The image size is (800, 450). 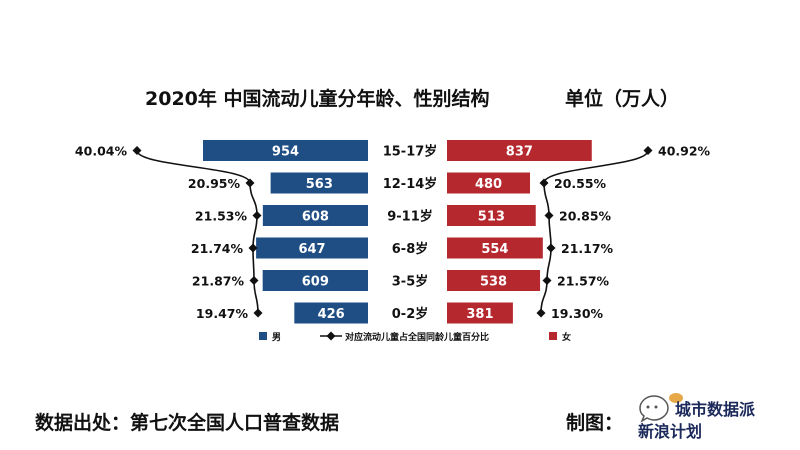 What do you see at coordinates (410, 249) in the screenshot?
I see `age-group-label: 6-8岁` at bounding box center [410, 249].